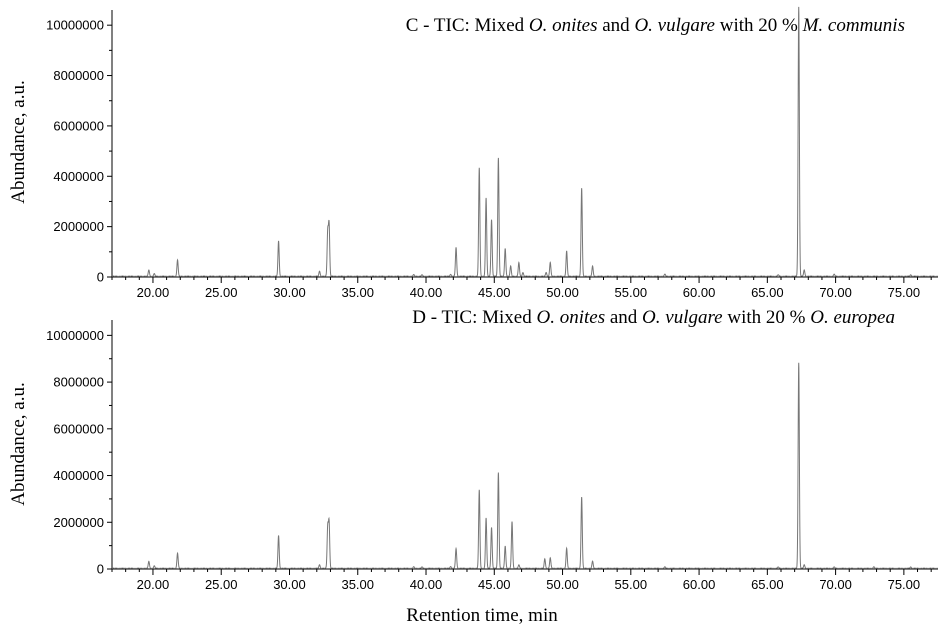  Describe the element at coordinates (221, 584) in the screenshot. I see `panel-d-x-tick-label: 25.00` at that location.